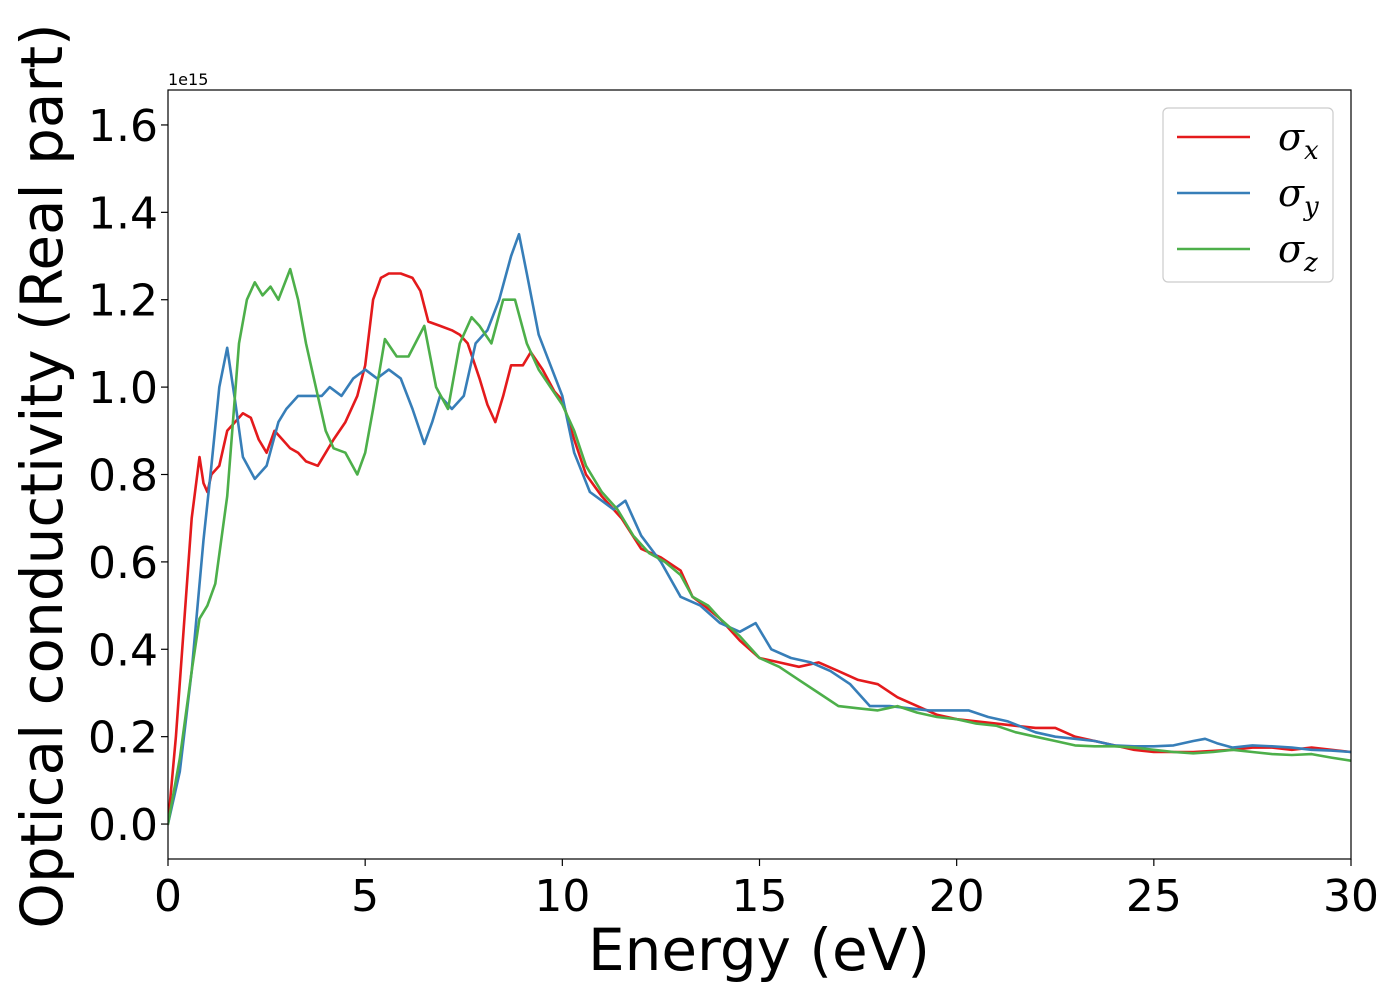 The image size is (1400, 1000). What do you see at coordinates (123, 301) in the screenshot?
I see `y-tick-label: 1.2` at bounding box center [123, 301].